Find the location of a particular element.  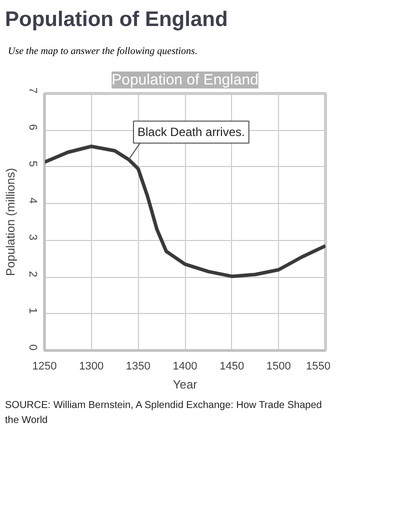

x-axis-title: Year is located at coordinates (185, 385).